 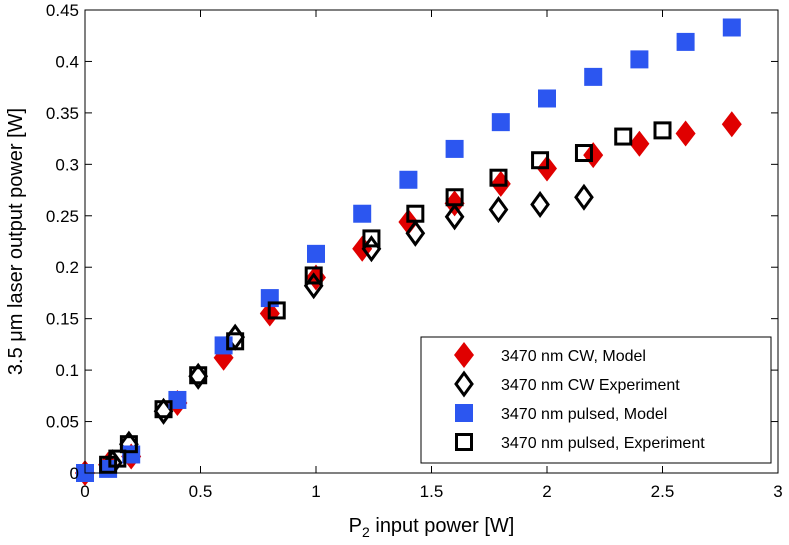 I want to click on y-axis-title: 3.5 μm laser output power [W], so click(x=16, y=241).